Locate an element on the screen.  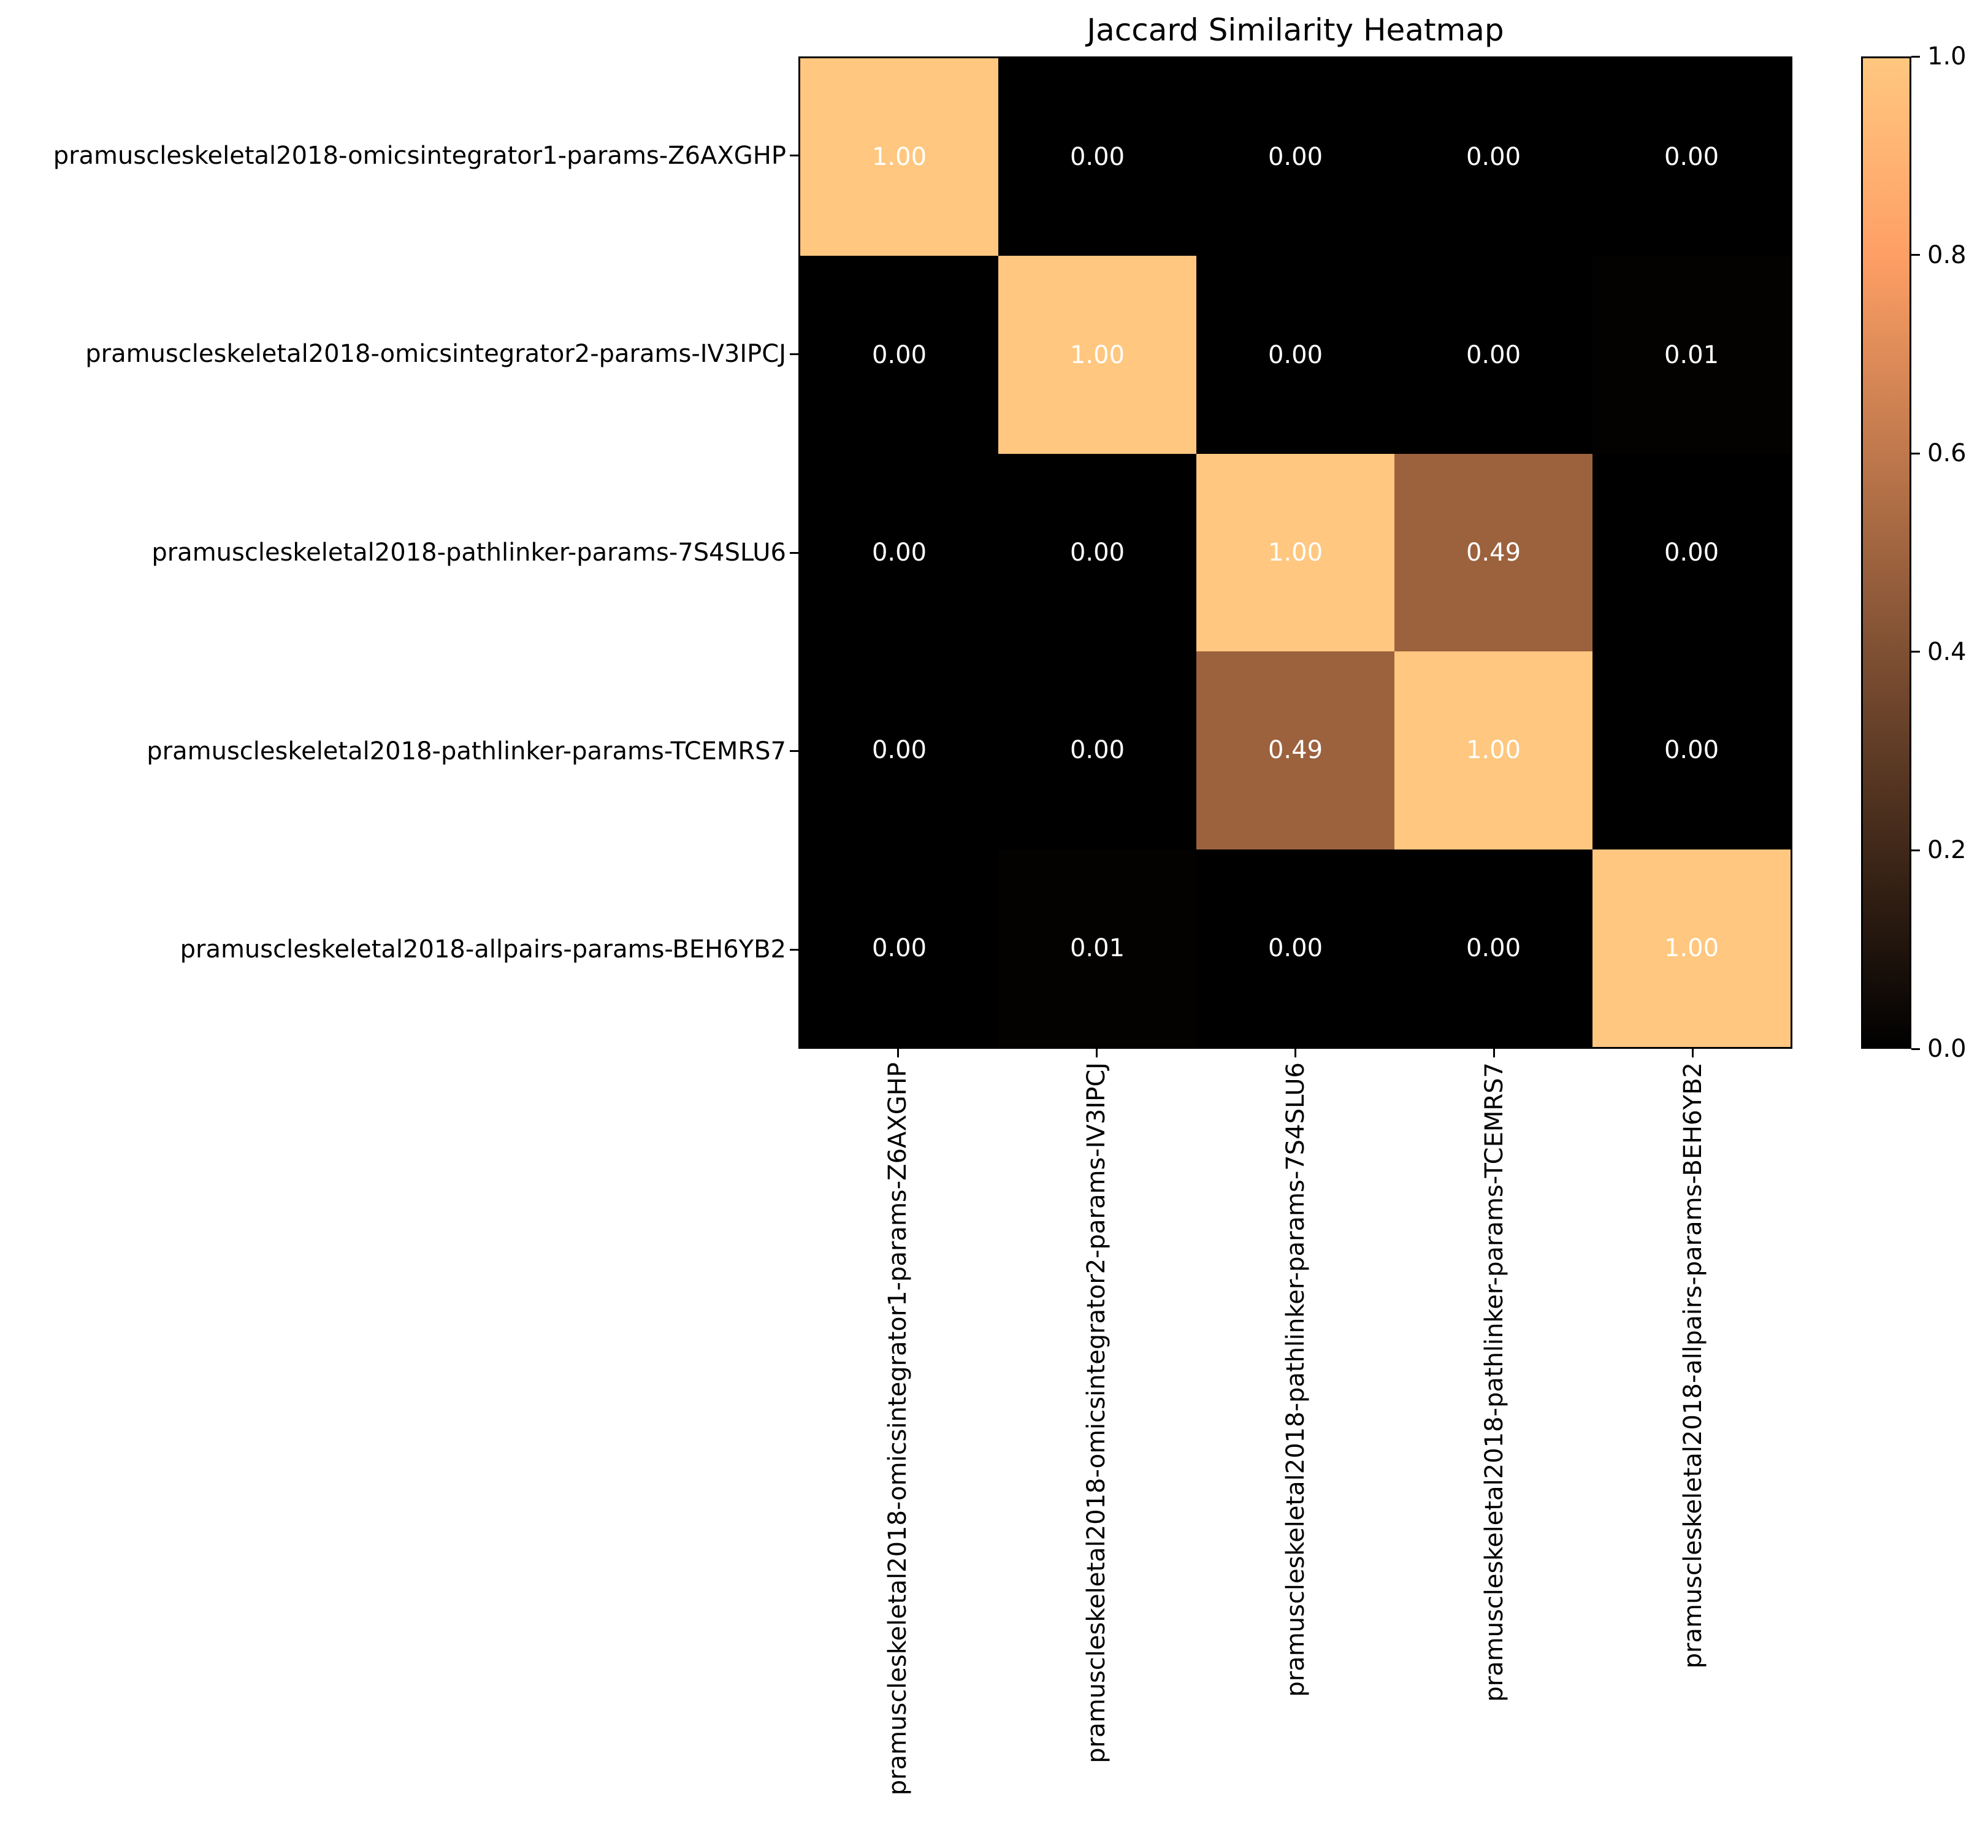
heatmap-cell-r0c3: 0.00 is located at coordinates (1493, 157).